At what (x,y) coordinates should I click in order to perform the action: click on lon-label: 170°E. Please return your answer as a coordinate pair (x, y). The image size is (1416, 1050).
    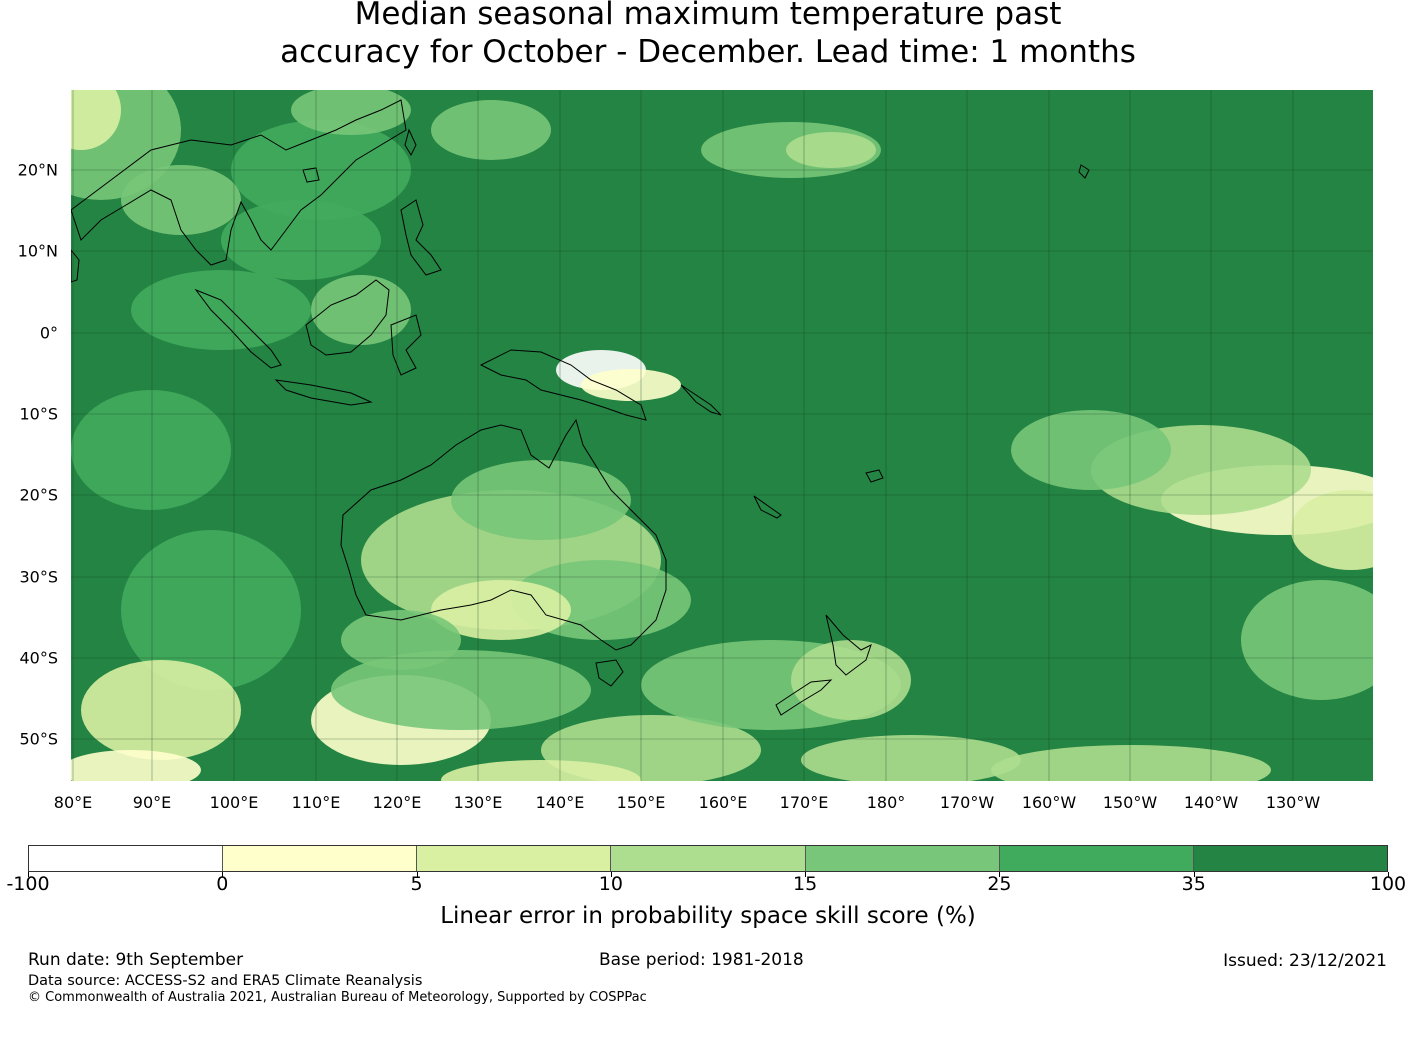
    Looking at the image, I should click on (804, 802).